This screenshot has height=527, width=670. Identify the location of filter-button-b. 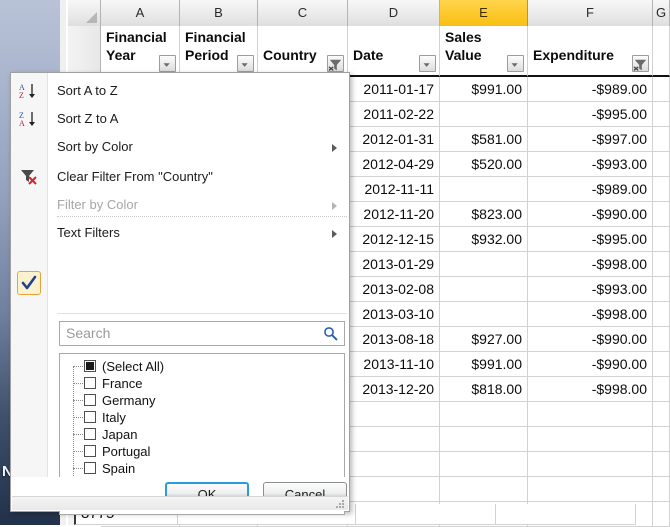
(245, 63).